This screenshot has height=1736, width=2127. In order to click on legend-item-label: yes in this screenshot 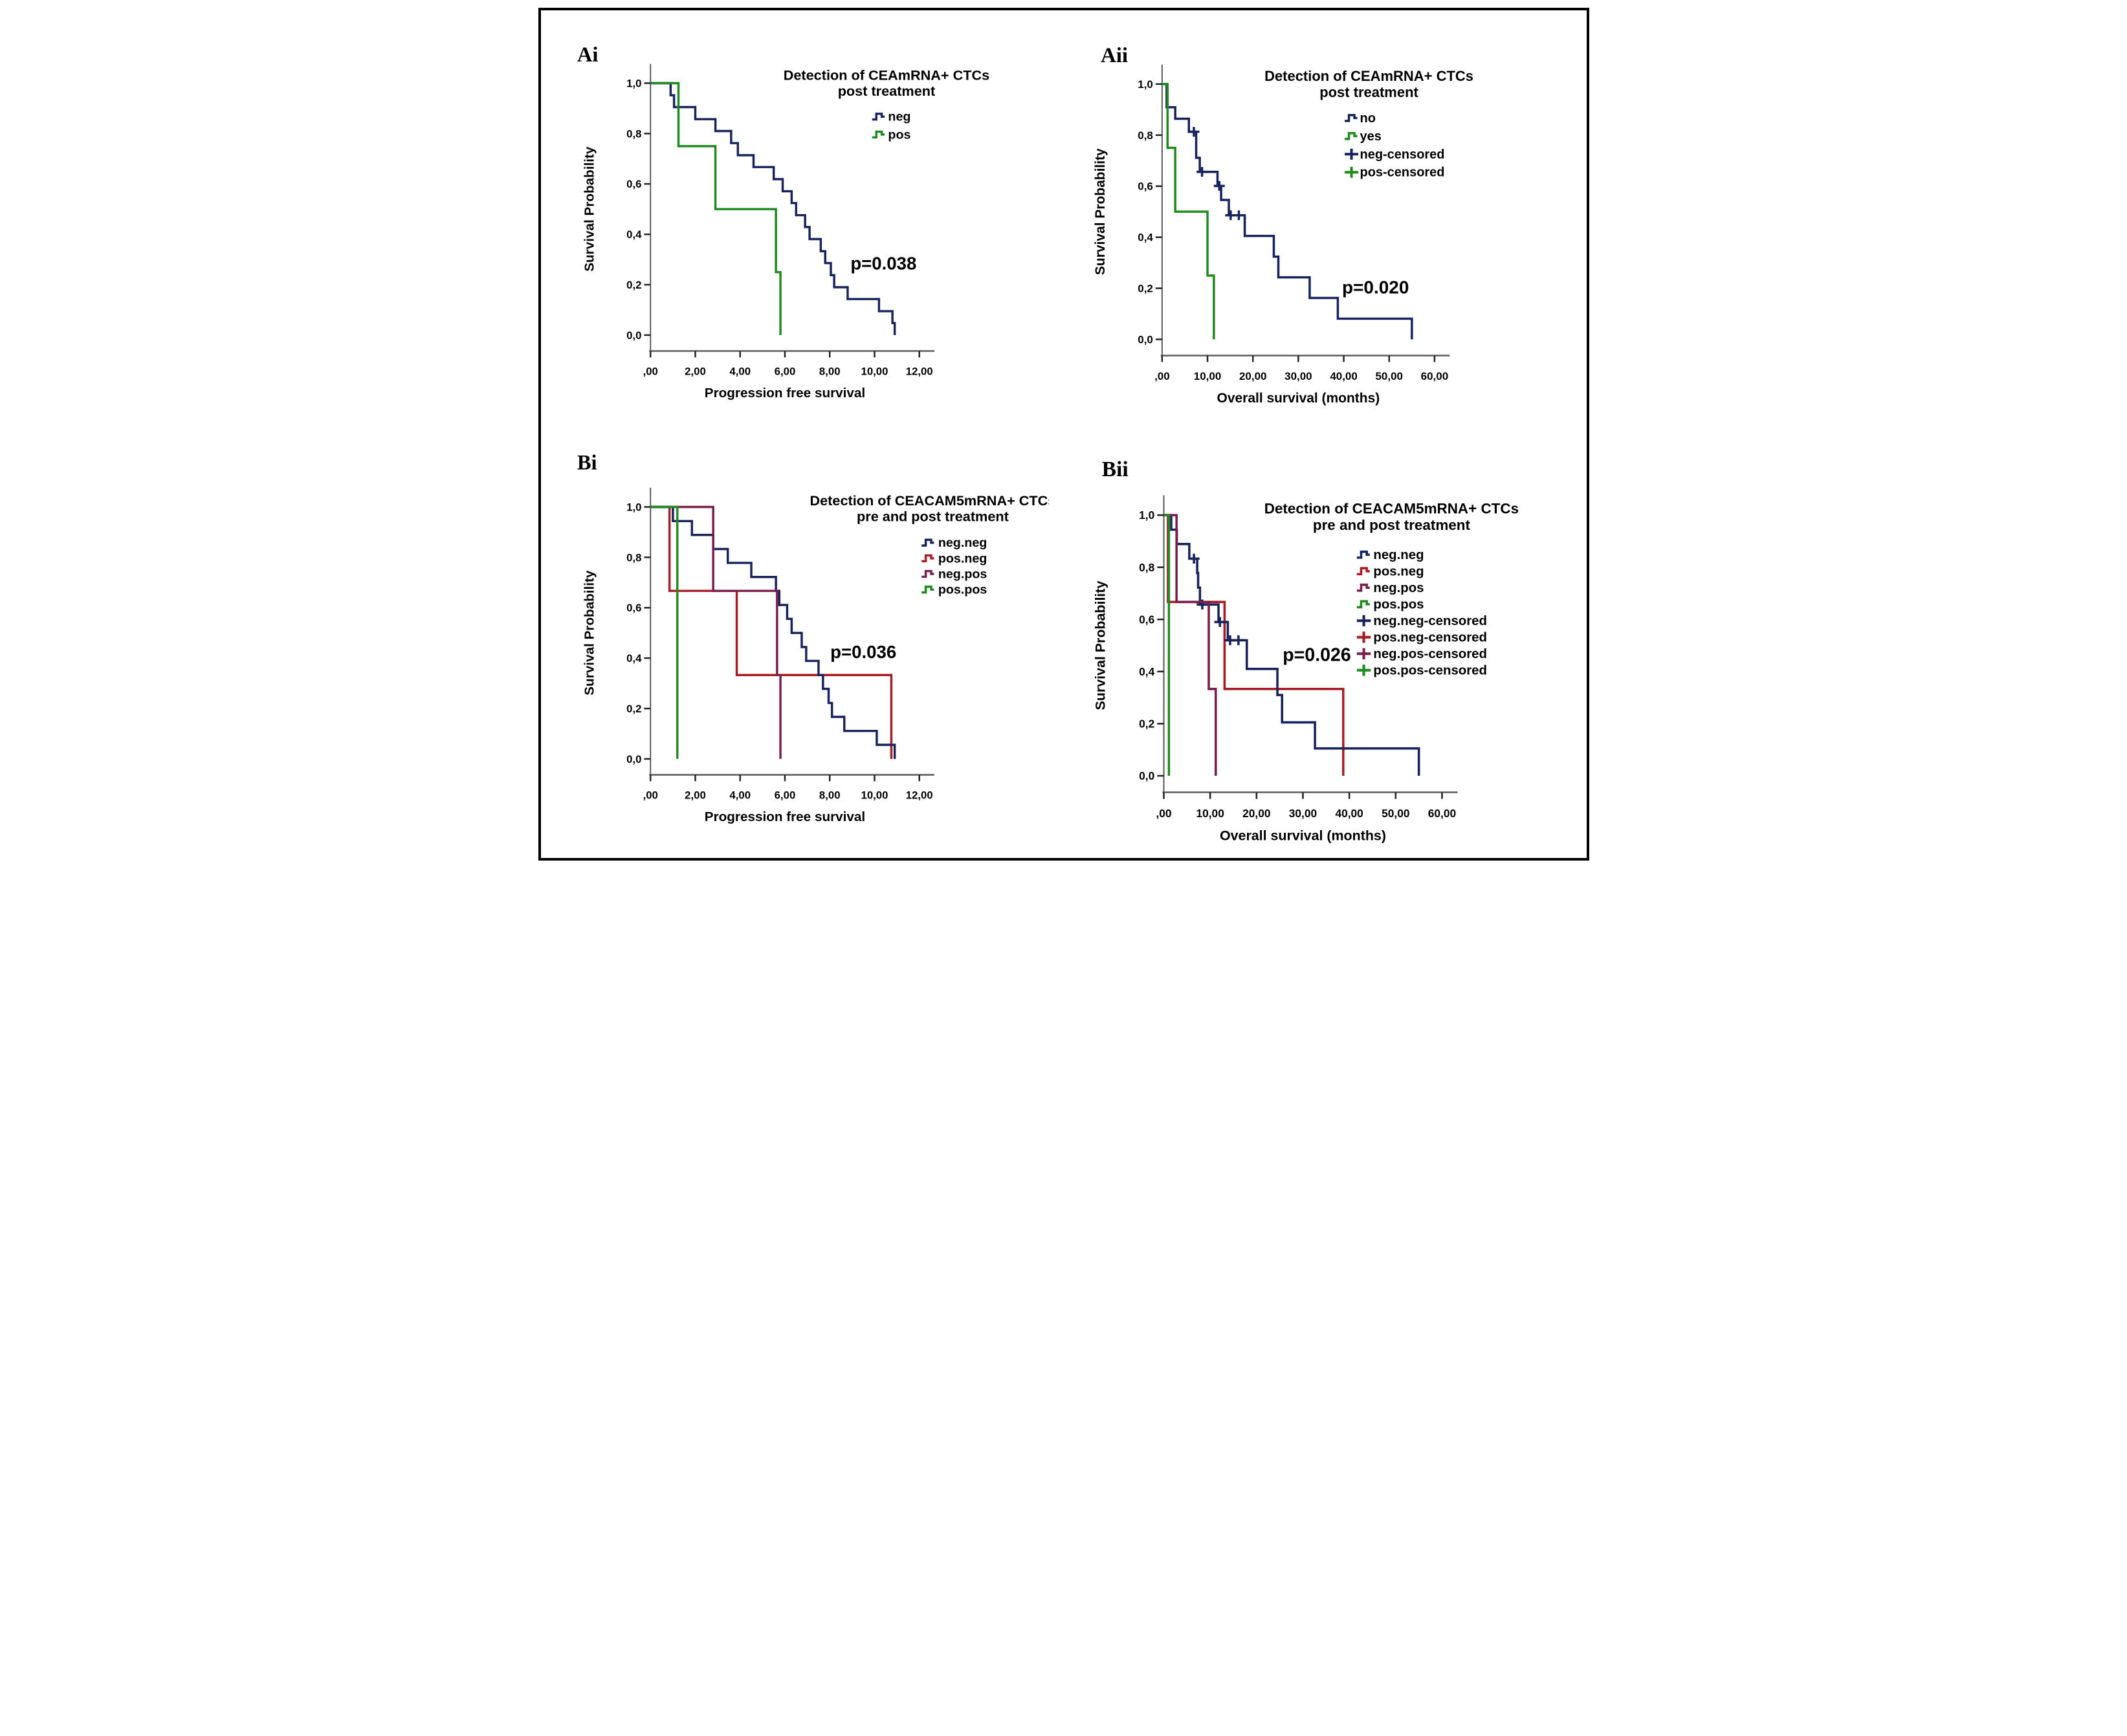, I will do `click(1371, 136)`.